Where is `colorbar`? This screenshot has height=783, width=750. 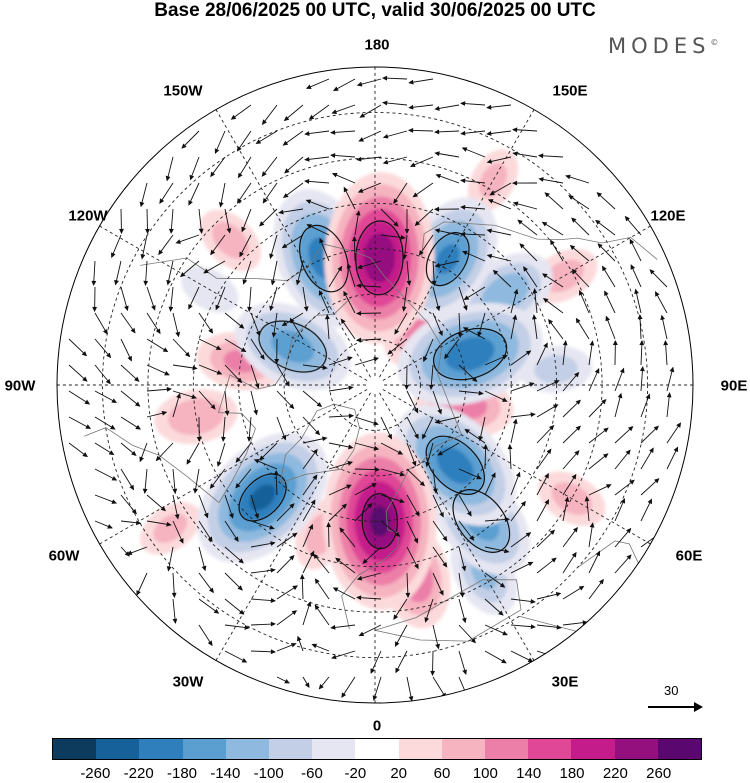
colorbar is located at coordinates (377, 749).